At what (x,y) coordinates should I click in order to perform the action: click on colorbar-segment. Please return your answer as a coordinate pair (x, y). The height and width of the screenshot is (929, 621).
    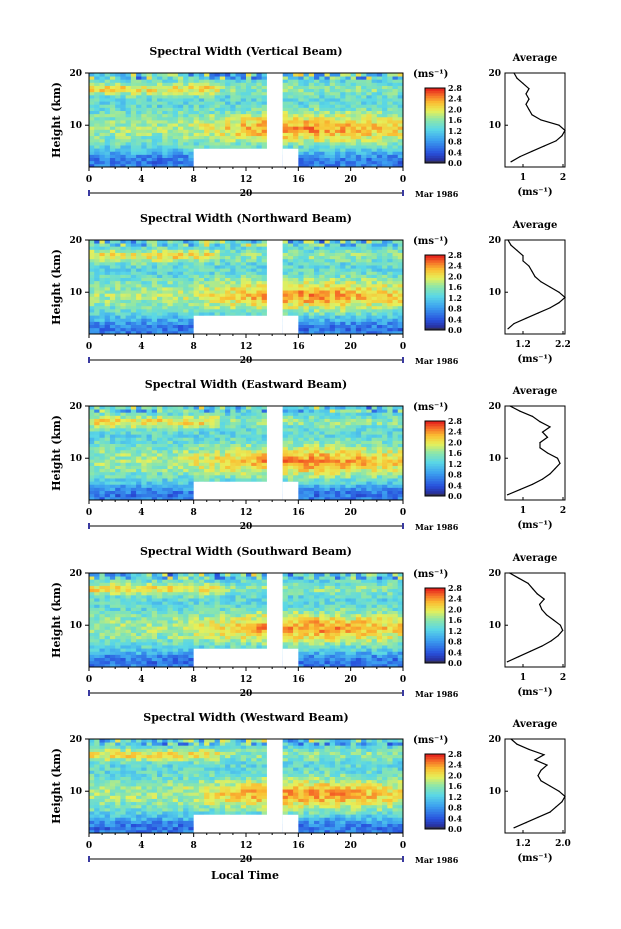
    Looking at the image, I should click on (435, 326).